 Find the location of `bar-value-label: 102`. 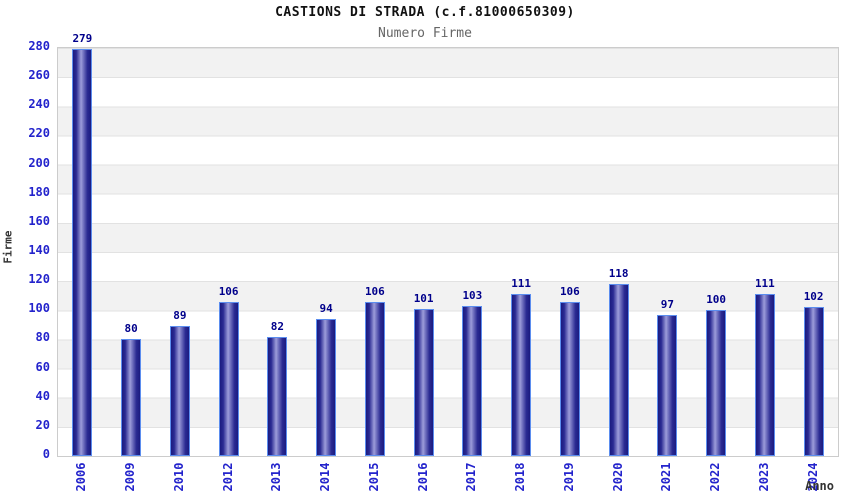

bar-value-label: 102 is located at coordinates (813, 297).